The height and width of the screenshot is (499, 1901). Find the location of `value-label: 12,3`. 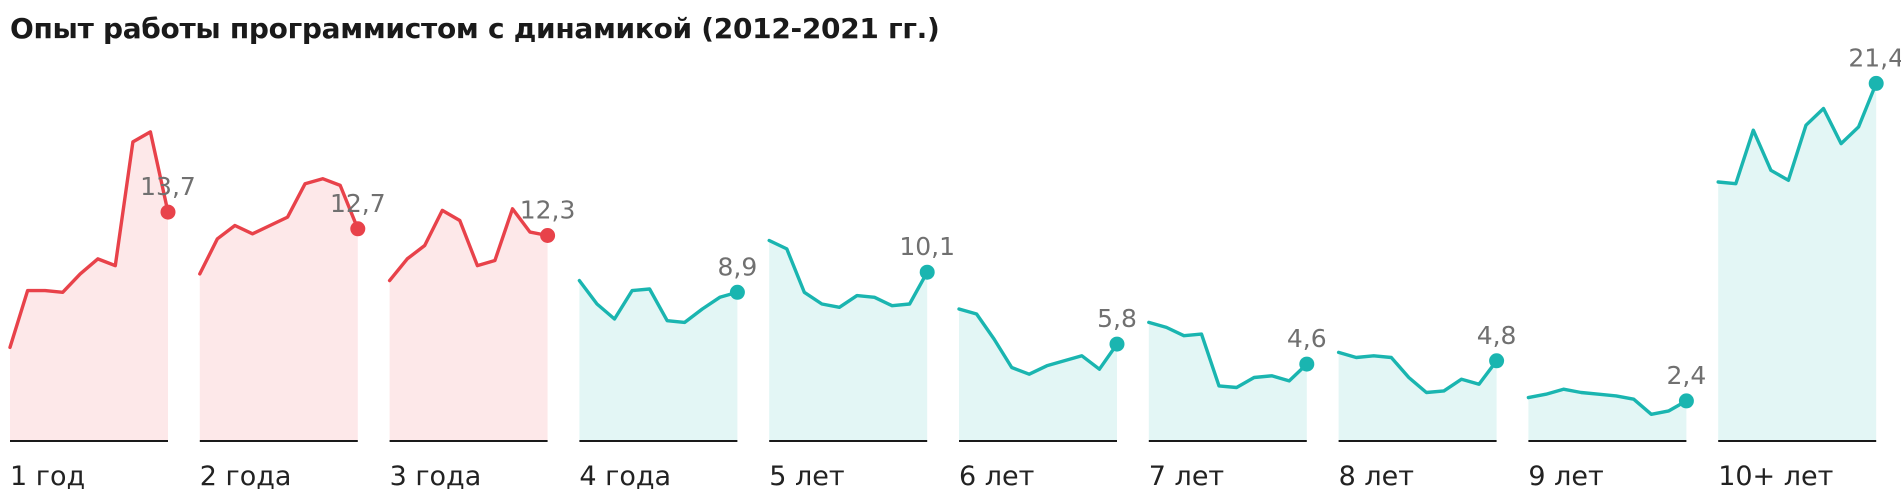

value-label: 12,3 is located at coordinates (548, 210).